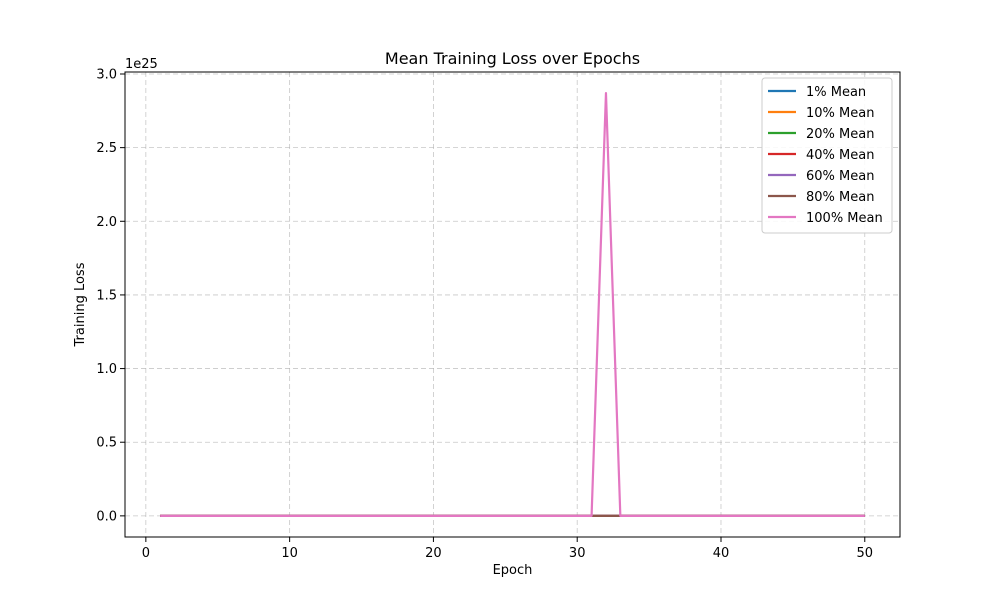 The image size is (1000, 600). What do you see at coordinates (106, 148) in the screenshot?
I see `y-tick-label: 2.5` at bounding box center [106, 148].